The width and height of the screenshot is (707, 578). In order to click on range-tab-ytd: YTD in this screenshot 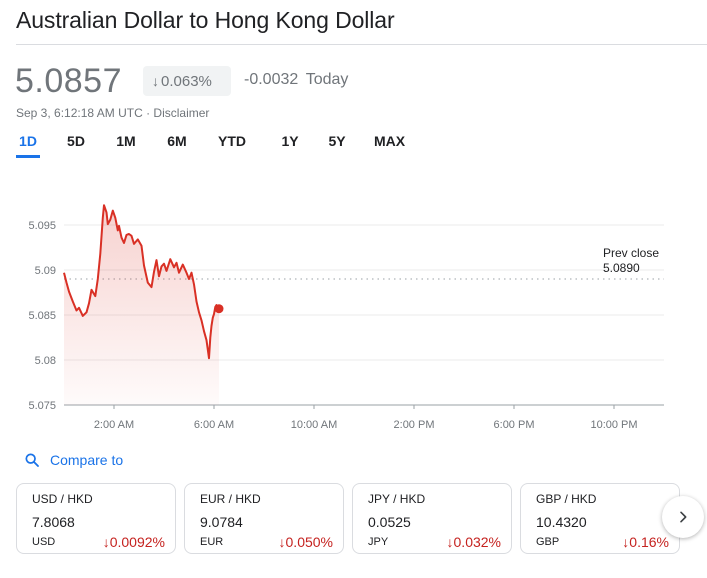, I will do `click(232, 141)`.